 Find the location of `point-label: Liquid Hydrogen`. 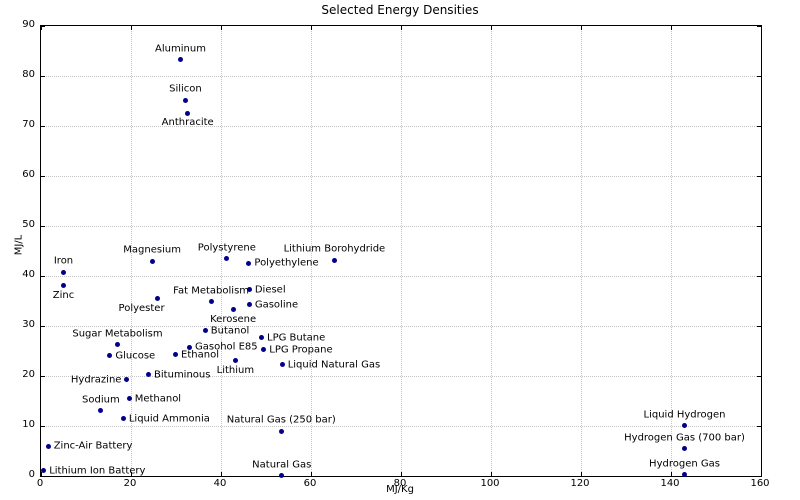

point-label: Liquid Hydrogen is located at coordinates (684, 414).